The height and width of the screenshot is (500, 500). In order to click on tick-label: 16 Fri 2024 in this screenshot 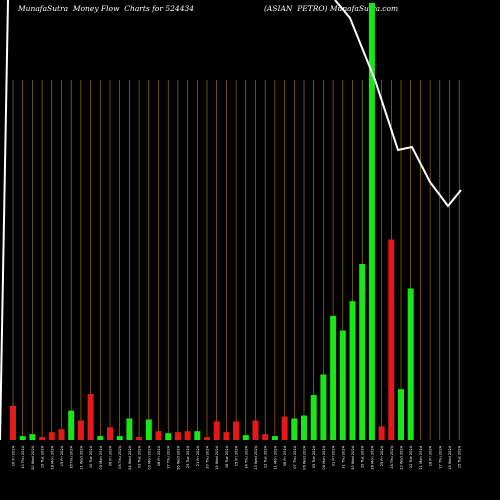, I will do `click(14, 455)`.